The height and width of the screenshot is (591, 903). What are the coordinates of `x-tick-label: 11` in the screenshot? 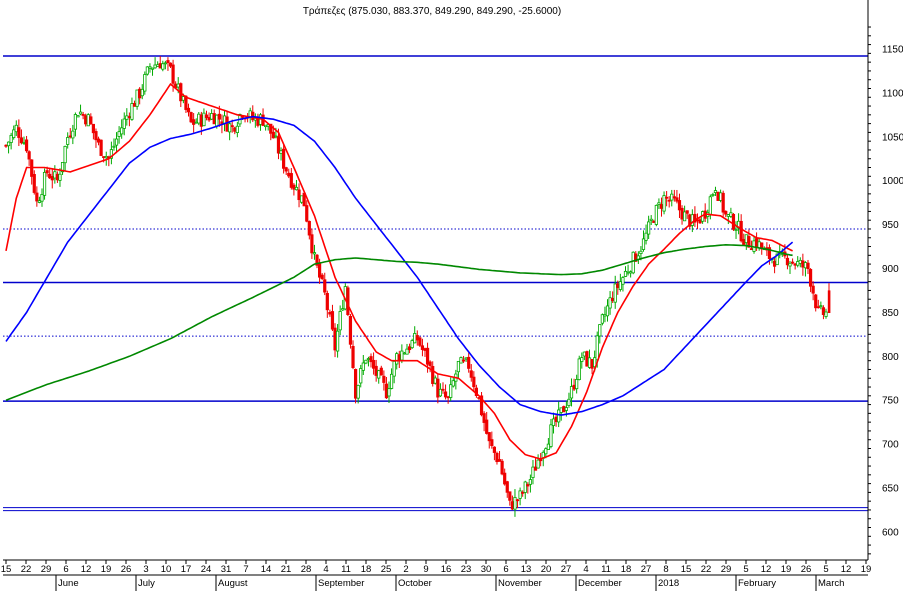 It's located at (346, 569).